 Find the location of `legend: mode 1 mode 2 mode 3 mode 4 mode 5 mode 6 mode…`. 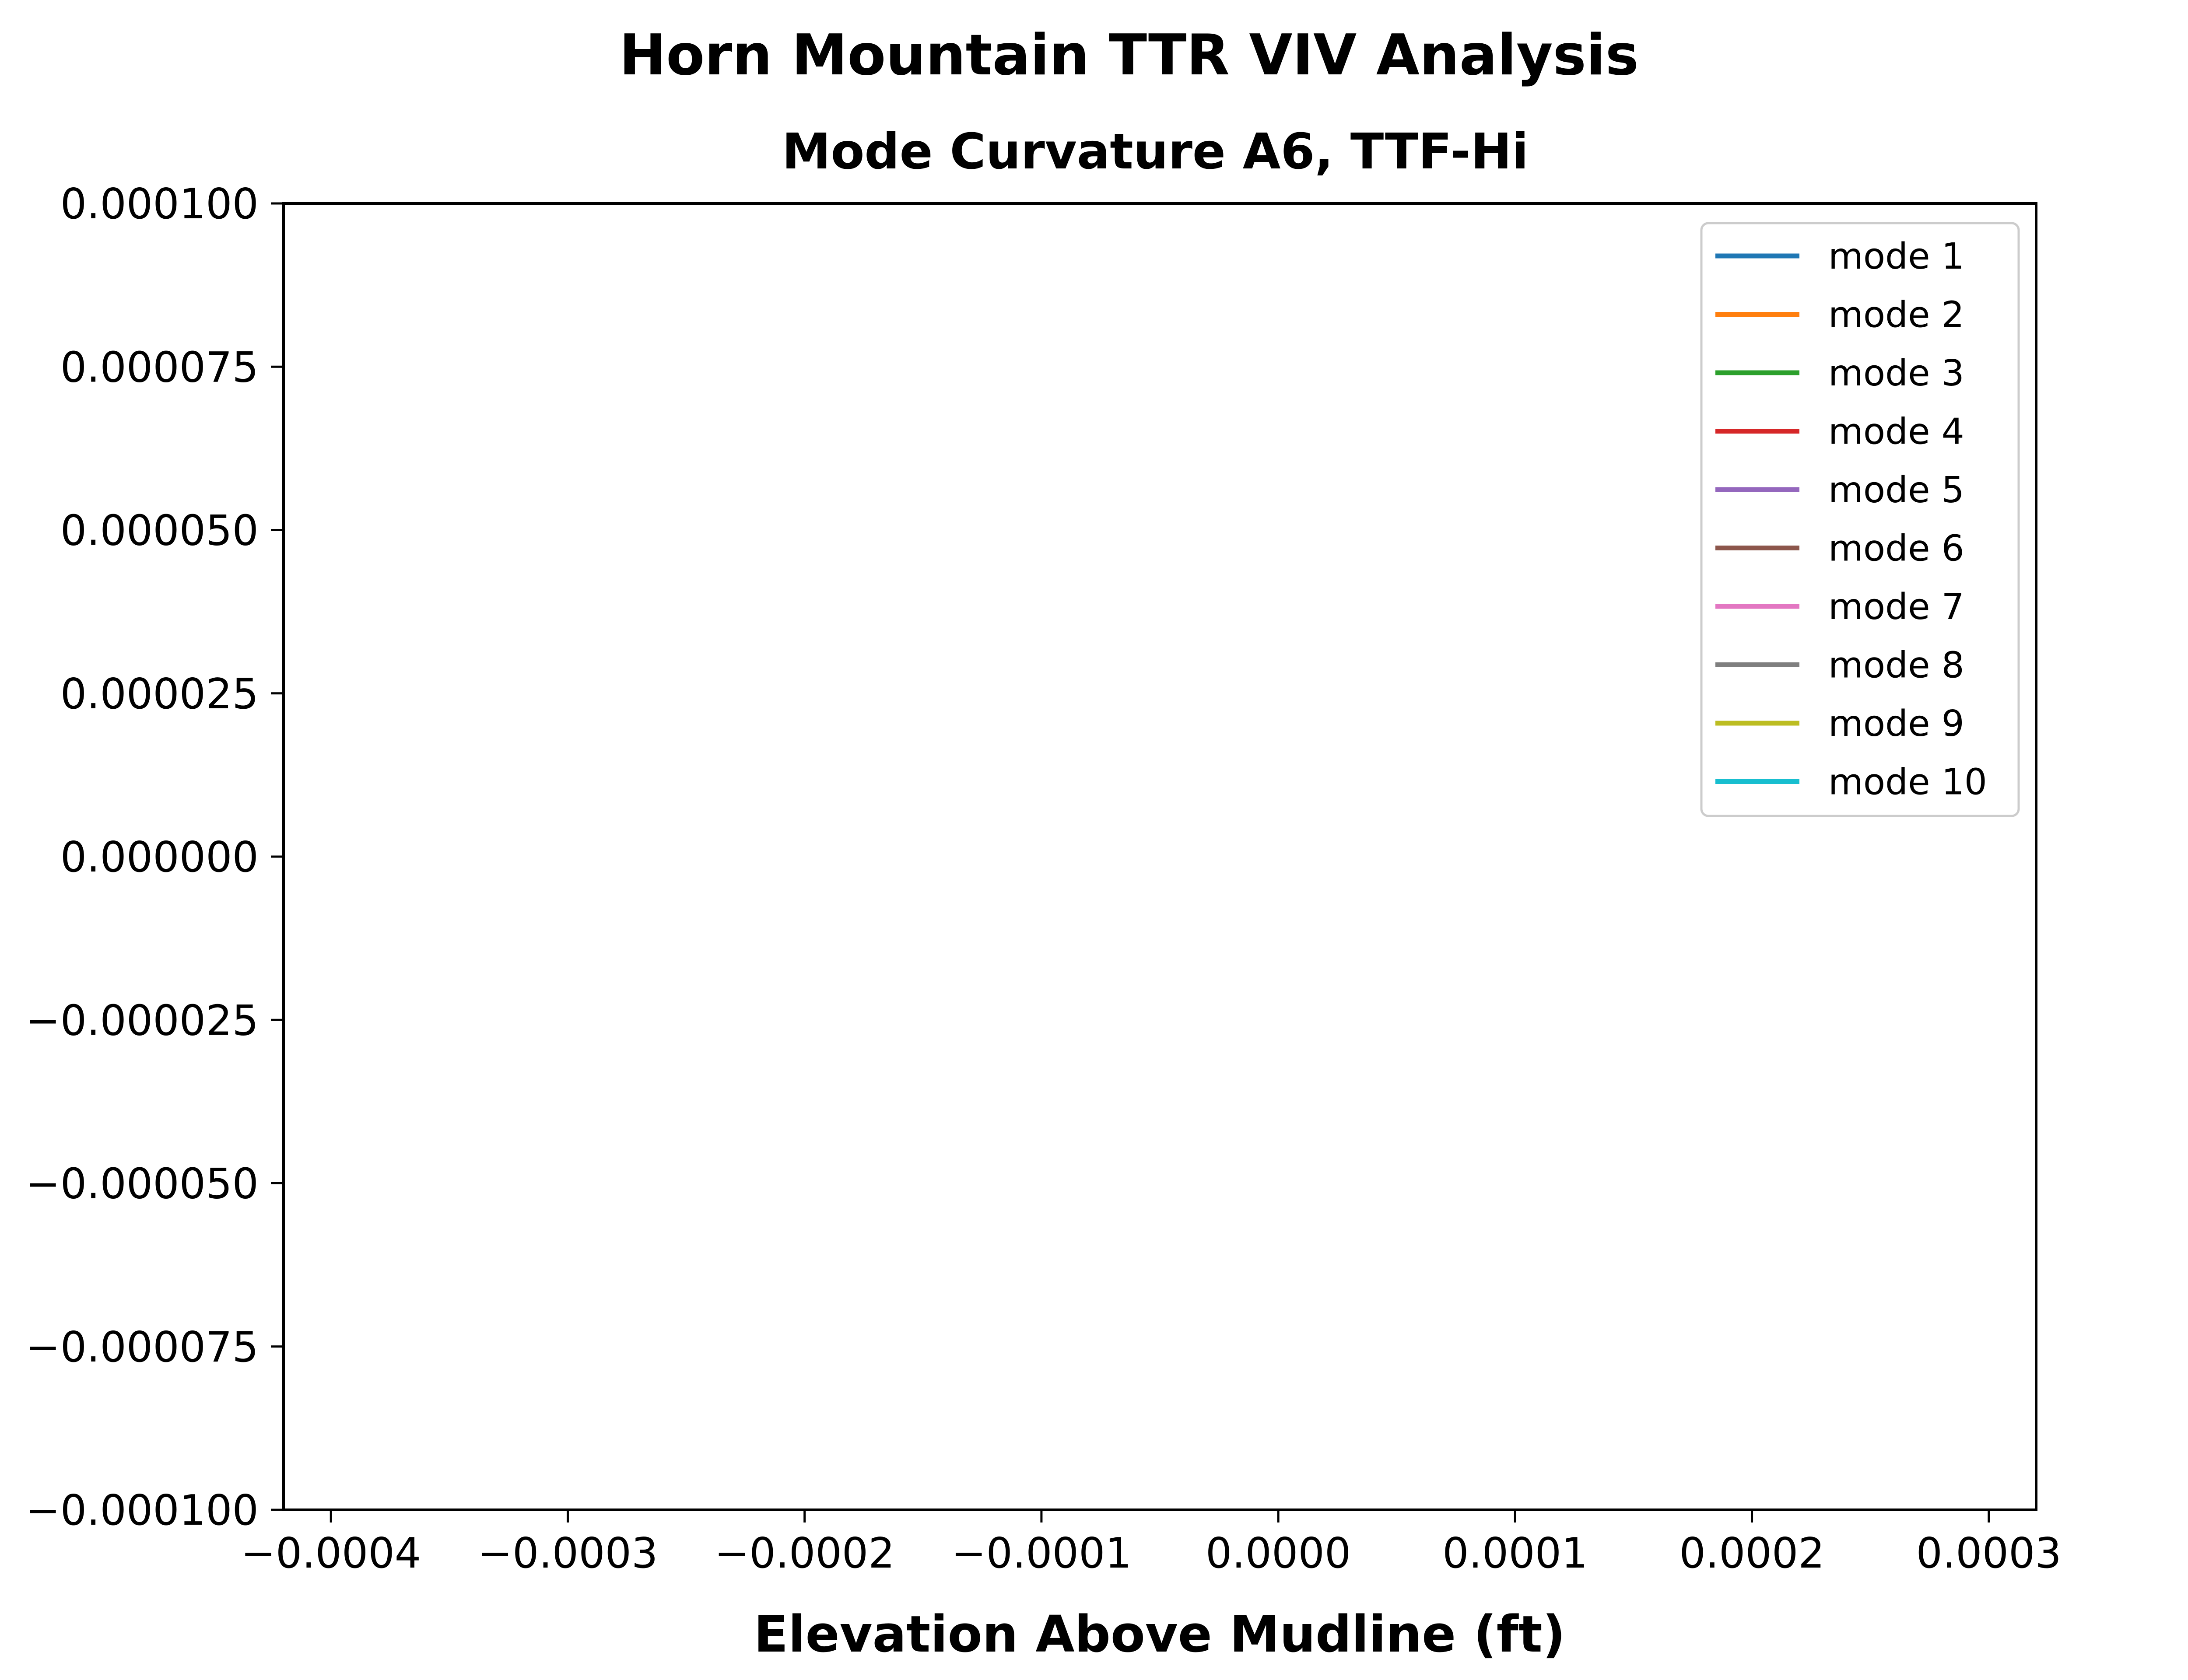

legend: mode 1 mode 2 mode 3 mode 4 mode 5 mode 6 mode… is located at coordinates (1860, 519).